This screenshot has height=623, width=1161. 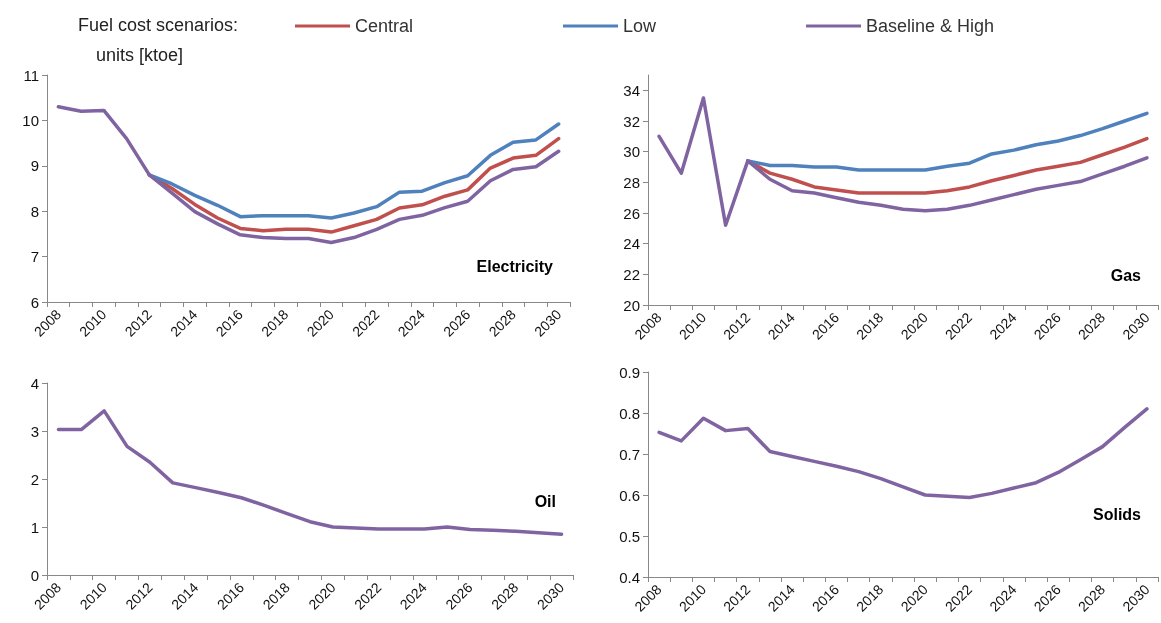 I want to click on legend-label: Low, so click(x=640, y=26).